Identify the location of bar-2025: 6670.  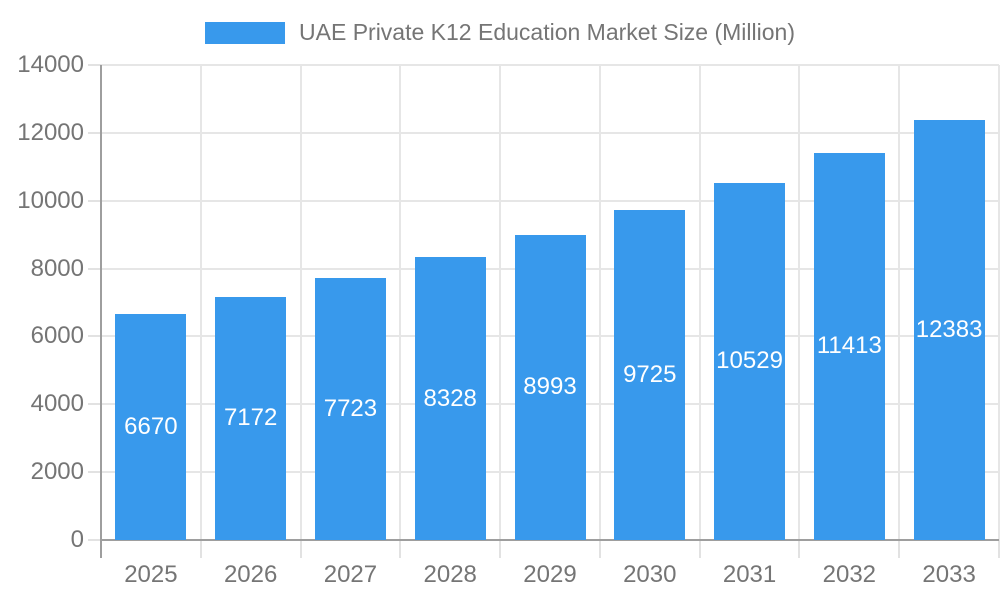
(151, 426).